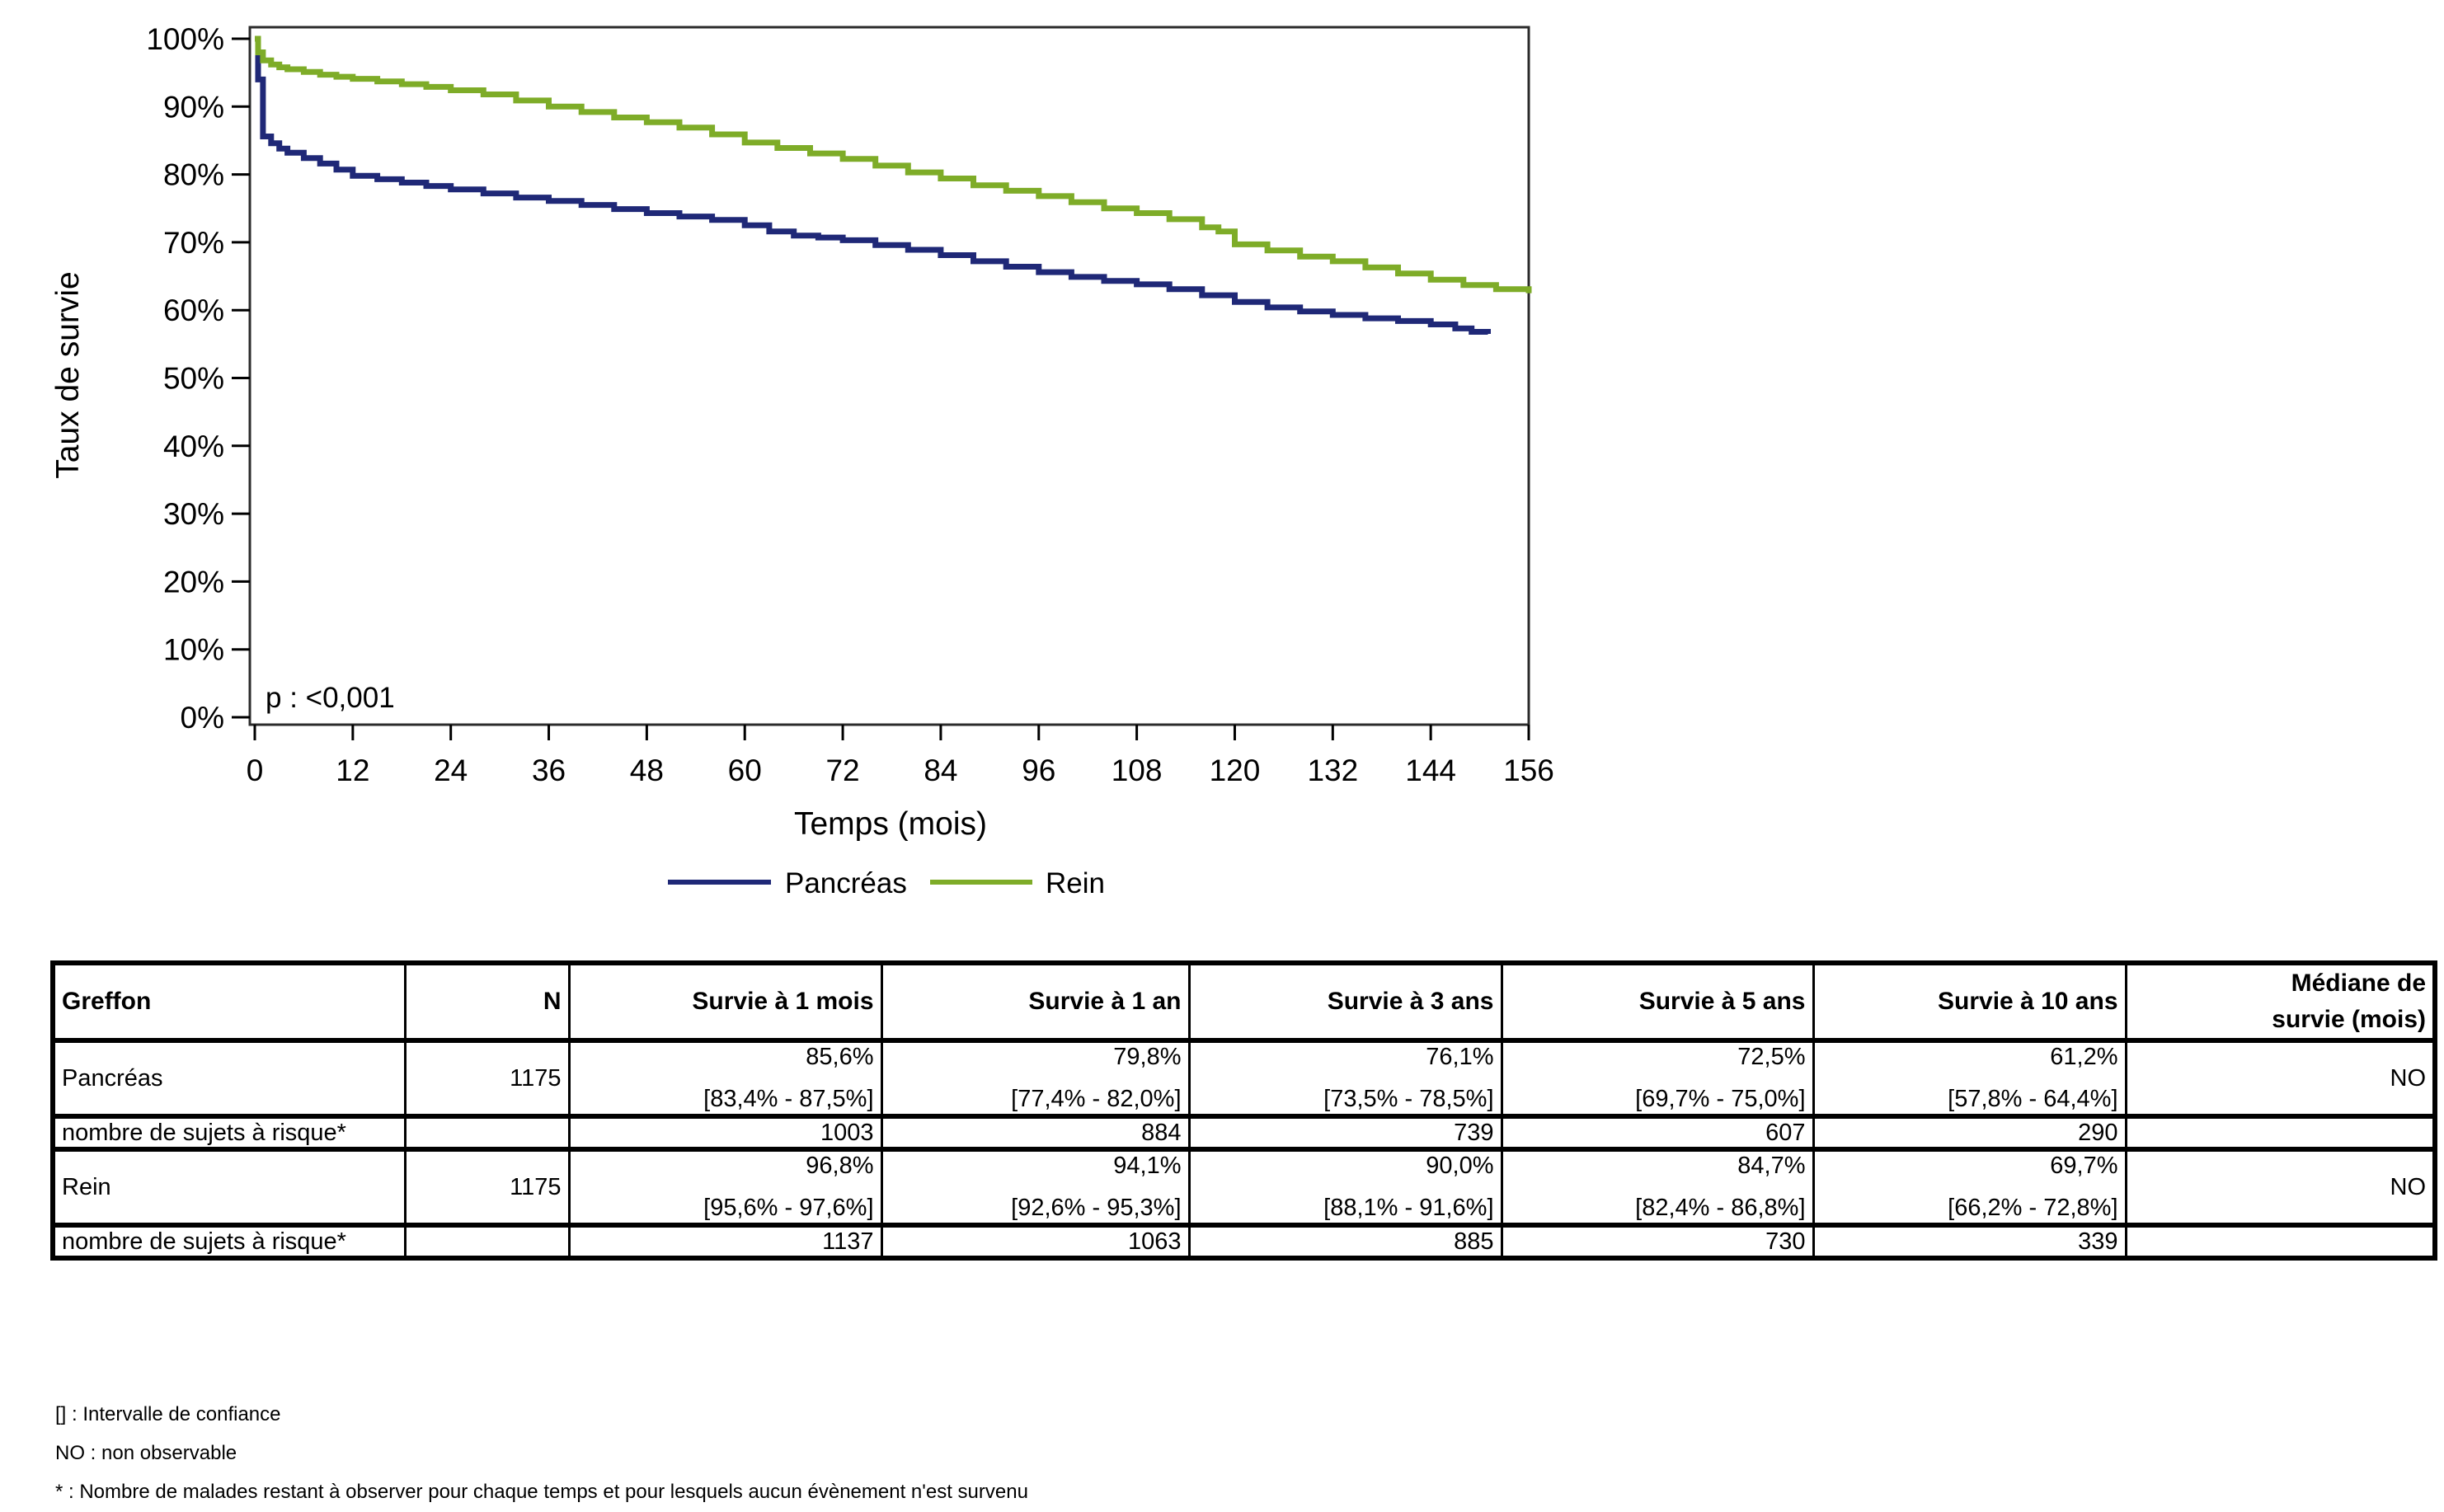  What do you see at coordinates (1969, 1133) in the screenshot?
I see `cell-risque: 290` at bounding box center [1969, 1133].